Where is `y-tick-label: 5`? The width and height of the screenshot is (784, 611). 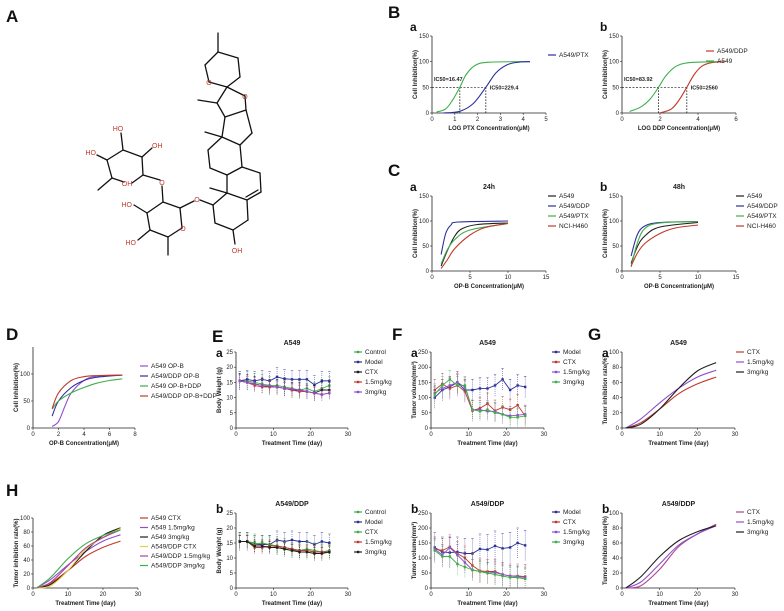
y-tick-label: 5 is located at coordinates (232, 574).